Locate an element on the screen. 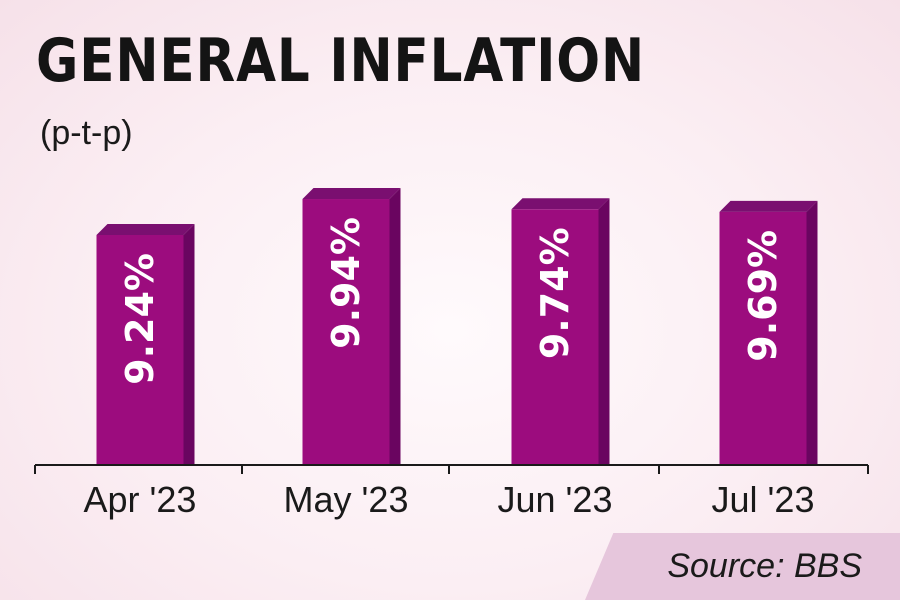  bar-group: 9.24% is located at coordinates (145, 344).